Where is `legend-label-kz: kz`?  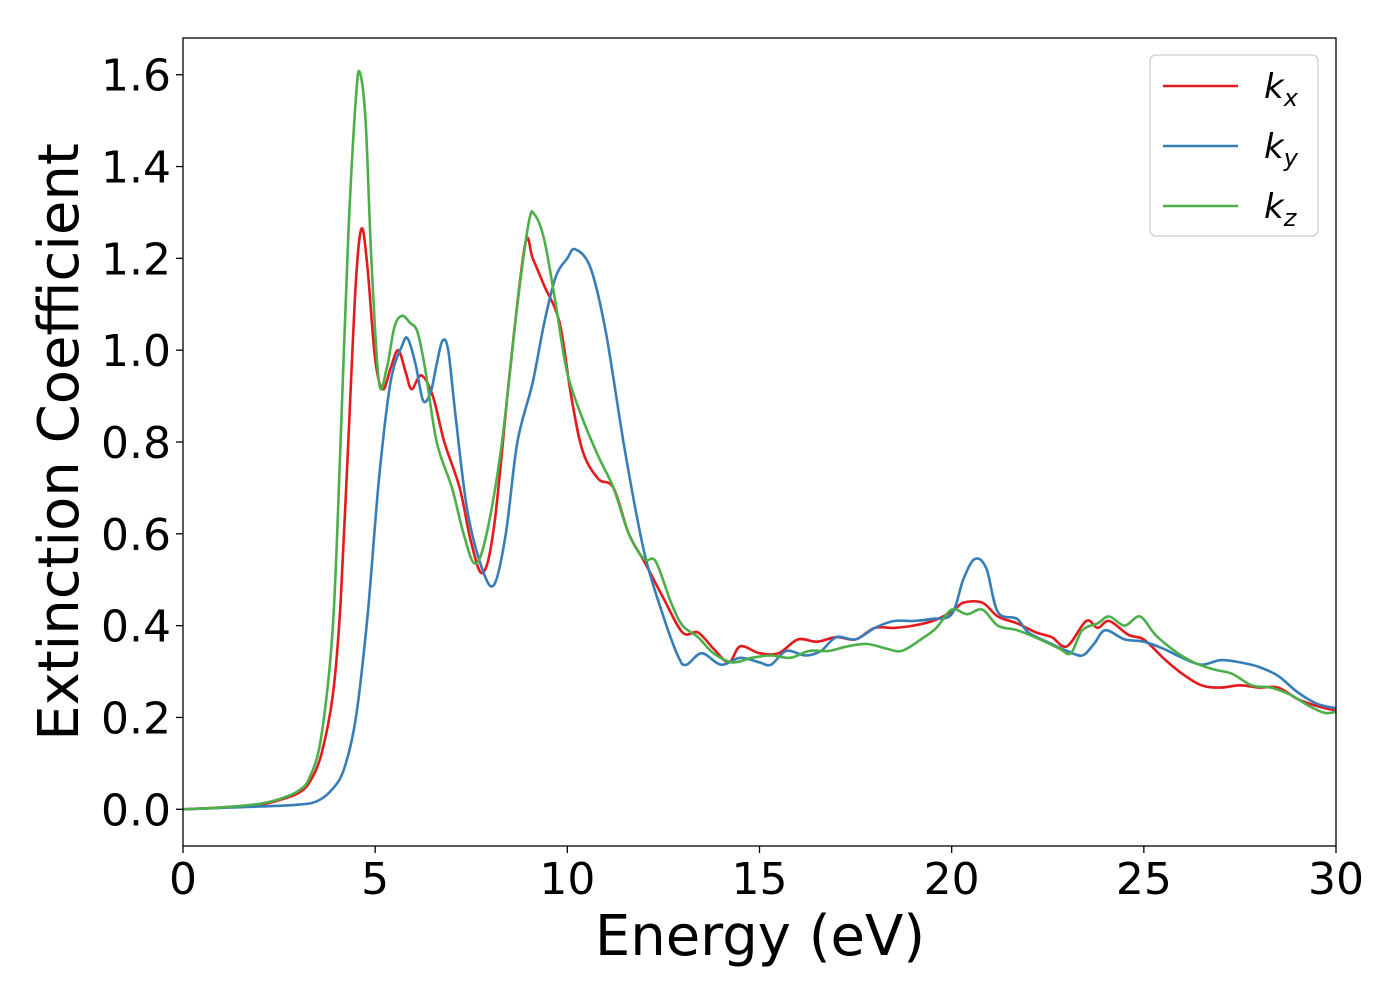 legend-label-kz: kz is located at coordinates (1281, 209).